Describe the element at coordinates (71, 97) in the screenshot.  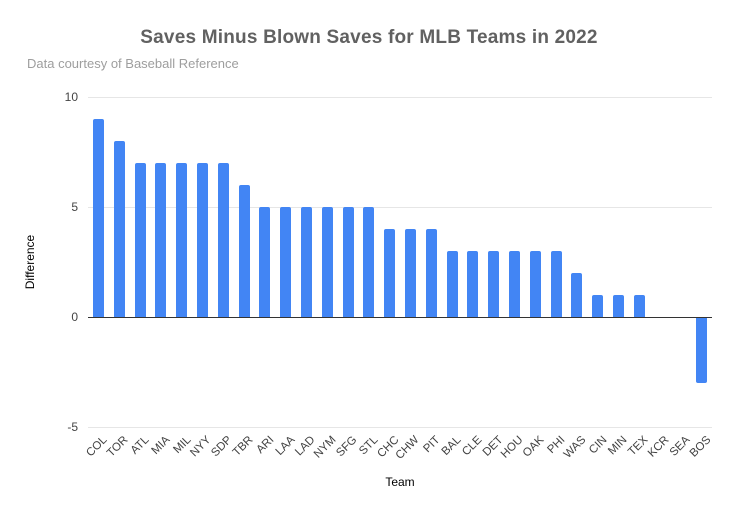
I see `y-tick-label: 10` at that location.